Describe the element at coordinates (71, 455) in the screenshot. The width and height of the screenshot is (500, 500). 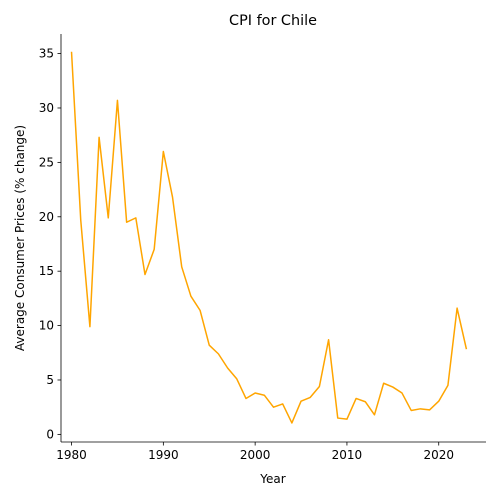
I see `x-tick-label: 1980` at that location.